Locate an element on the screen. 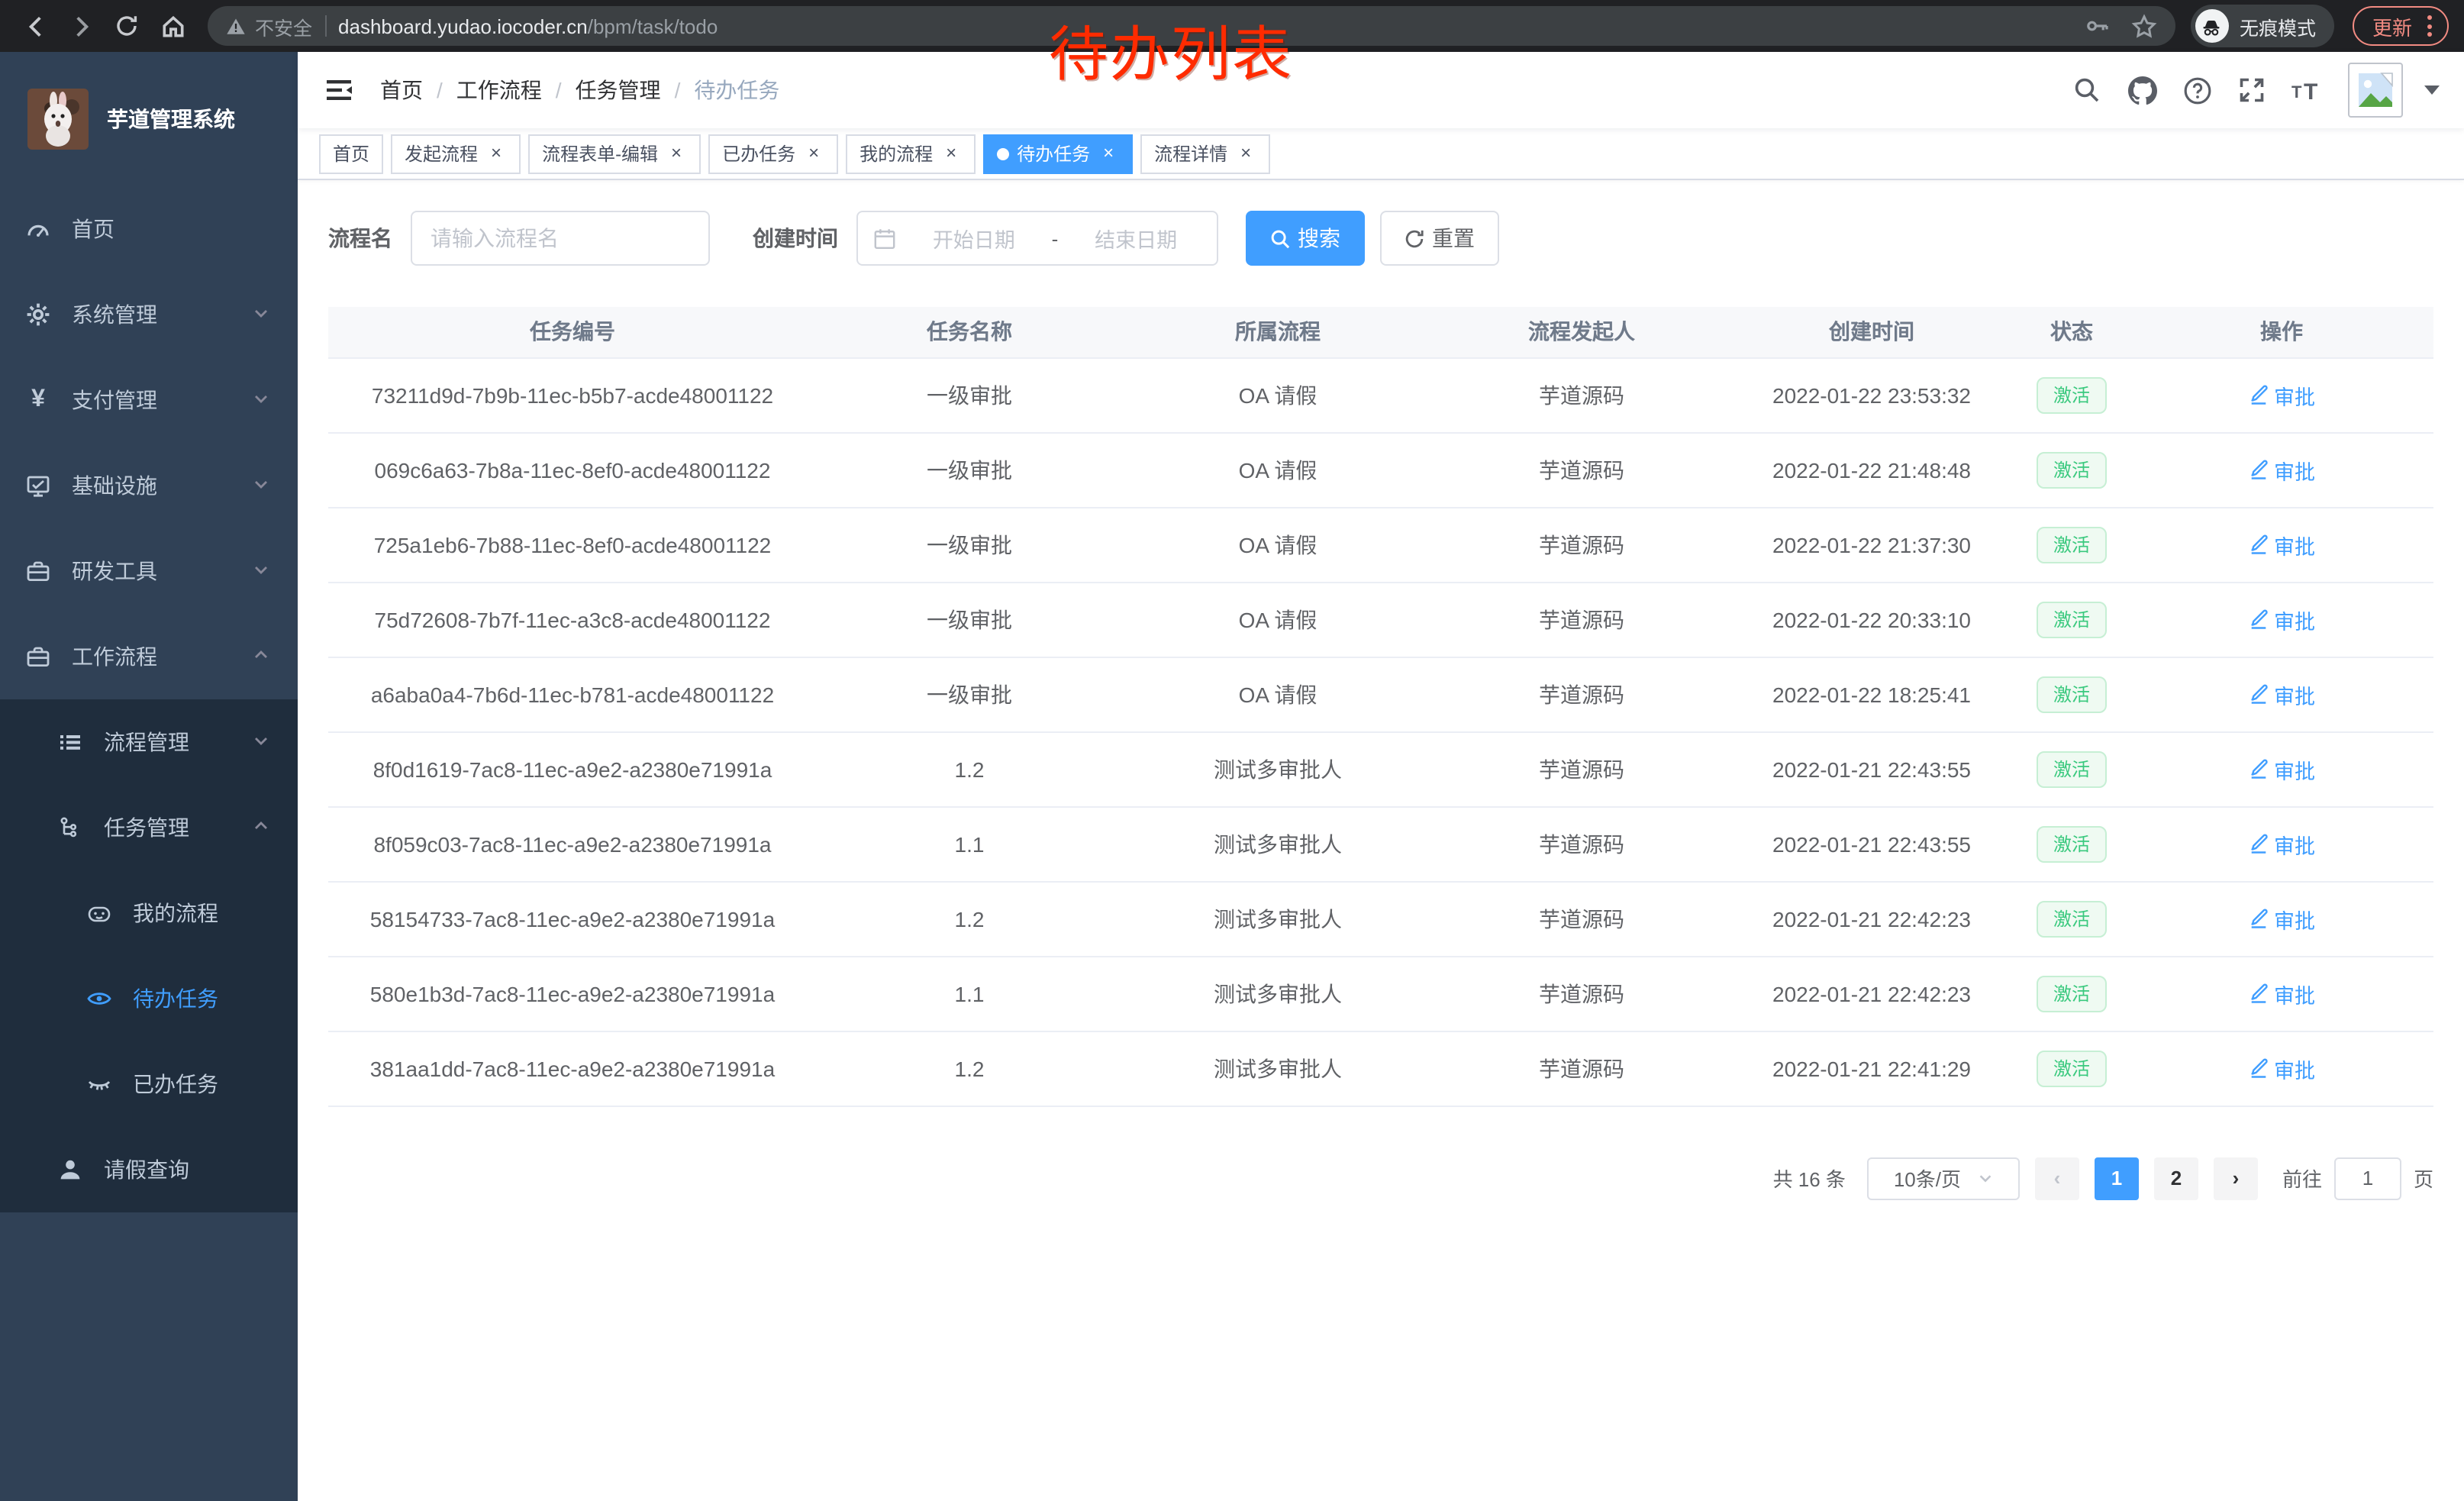  browser-menu-icon is located at coordinates (2430, 26).